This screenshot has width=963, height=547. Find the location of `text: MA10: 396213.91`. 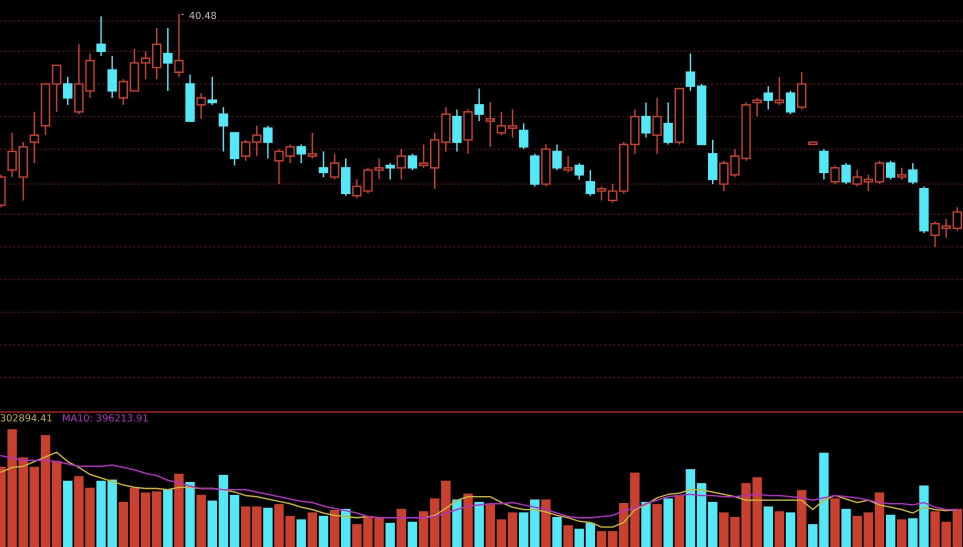

text: MA10: 396213.91 is located at coordinates (105, 418).